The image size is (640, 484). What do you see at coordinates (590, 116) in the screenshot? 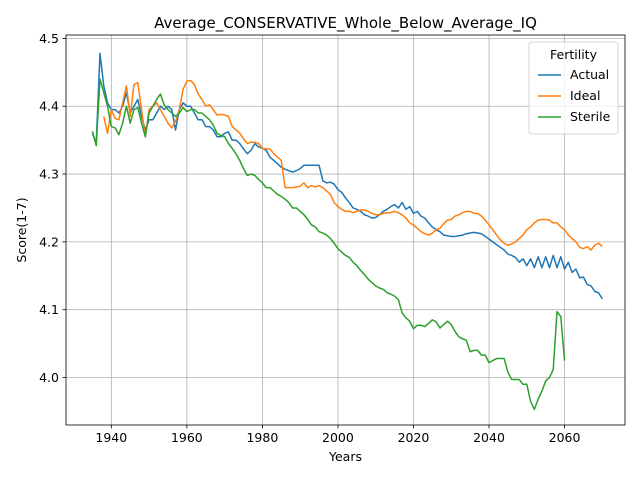
I see `legend-label-sterile: Sterile` at bounding box center [590, 116].